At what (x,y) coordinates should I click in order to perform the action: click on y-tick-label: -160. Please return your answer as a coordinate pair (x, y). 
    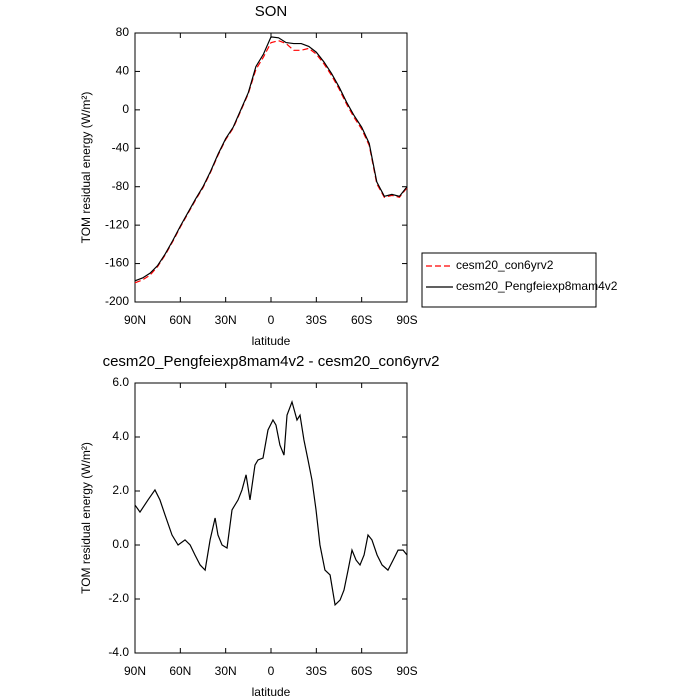
    Looking at the image, I should click on (117, 263).